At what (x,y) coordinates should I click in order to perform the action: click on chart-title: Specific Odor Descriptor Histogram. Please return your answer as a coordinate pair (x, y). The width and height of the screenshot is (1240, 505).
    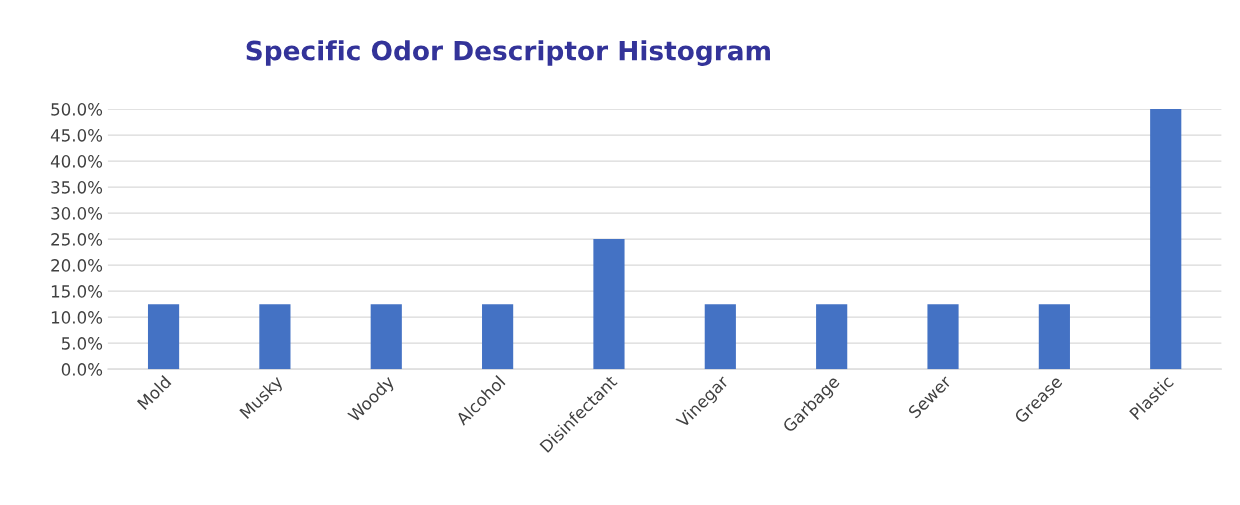
    Looking at the image, I should click on (508, 53).